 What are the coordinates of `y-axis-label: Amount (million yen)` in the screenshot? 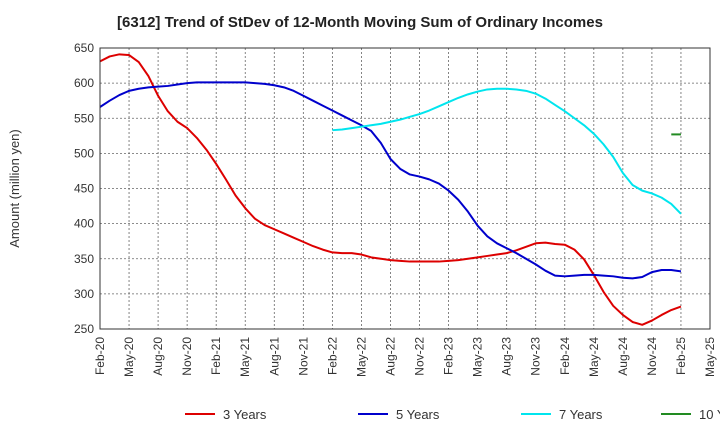 It's located at (14, 188).